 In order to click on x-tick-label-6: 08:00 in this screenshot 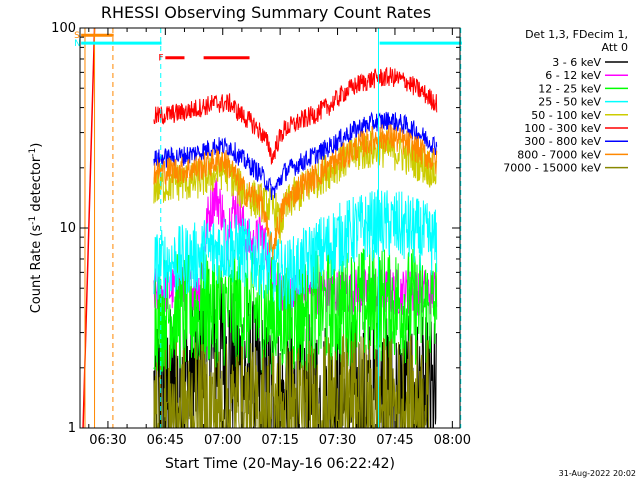, I will do `click(452, 440)`.